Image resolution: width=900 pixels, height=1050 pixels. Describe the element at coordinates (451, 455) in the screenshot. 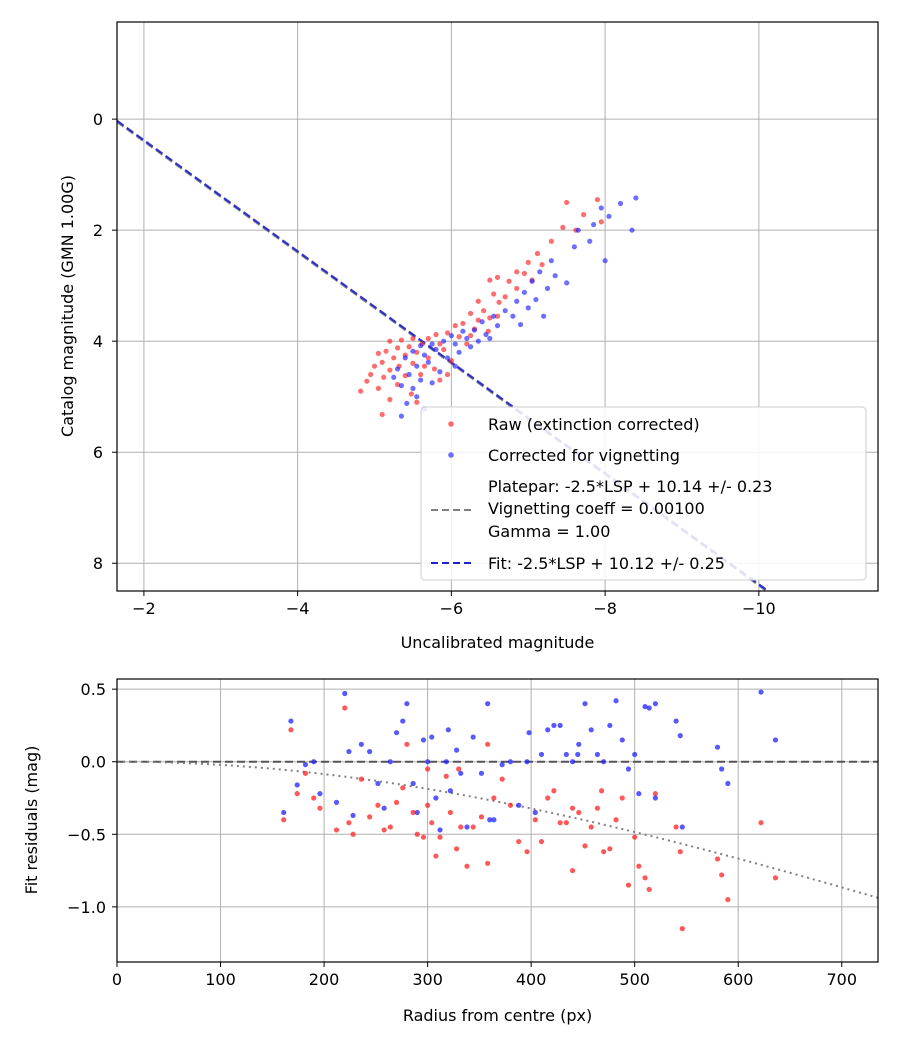

I see `legend-marker-corrected` at that location.